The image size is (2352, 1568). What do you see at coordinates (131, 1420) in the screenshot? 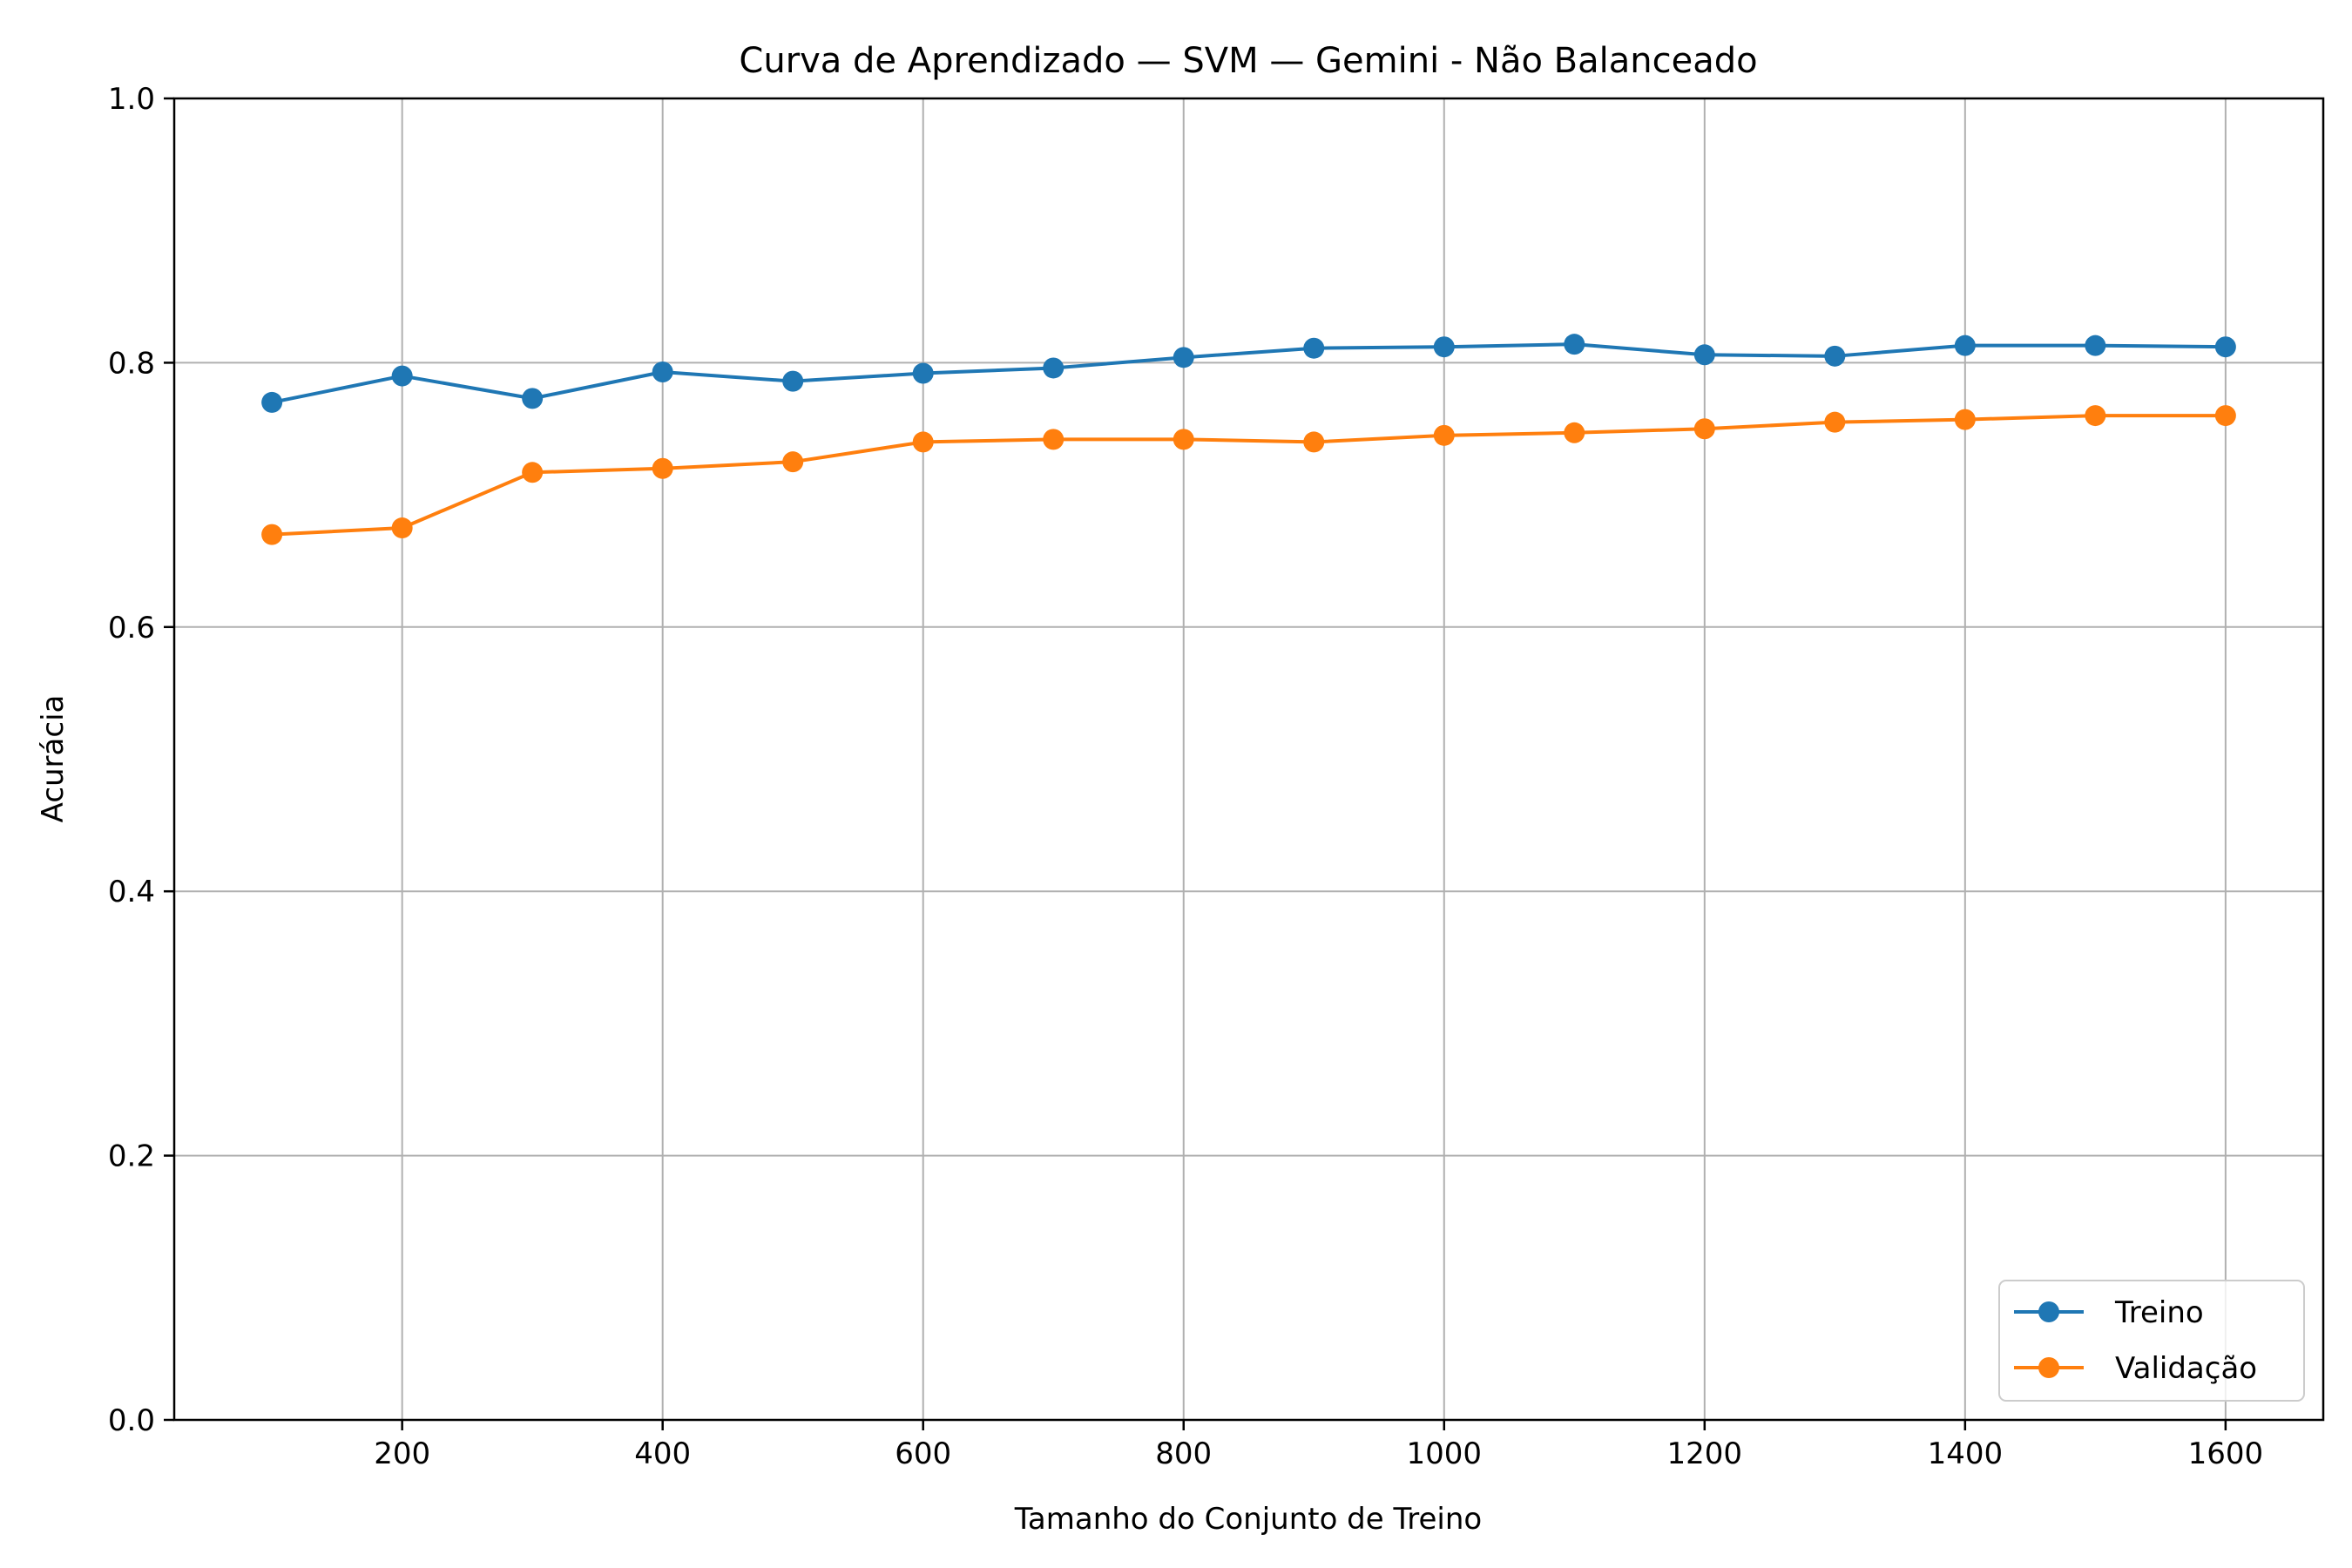
I see `y-tick-label: 0.0` at bounding box center [131, 1420].